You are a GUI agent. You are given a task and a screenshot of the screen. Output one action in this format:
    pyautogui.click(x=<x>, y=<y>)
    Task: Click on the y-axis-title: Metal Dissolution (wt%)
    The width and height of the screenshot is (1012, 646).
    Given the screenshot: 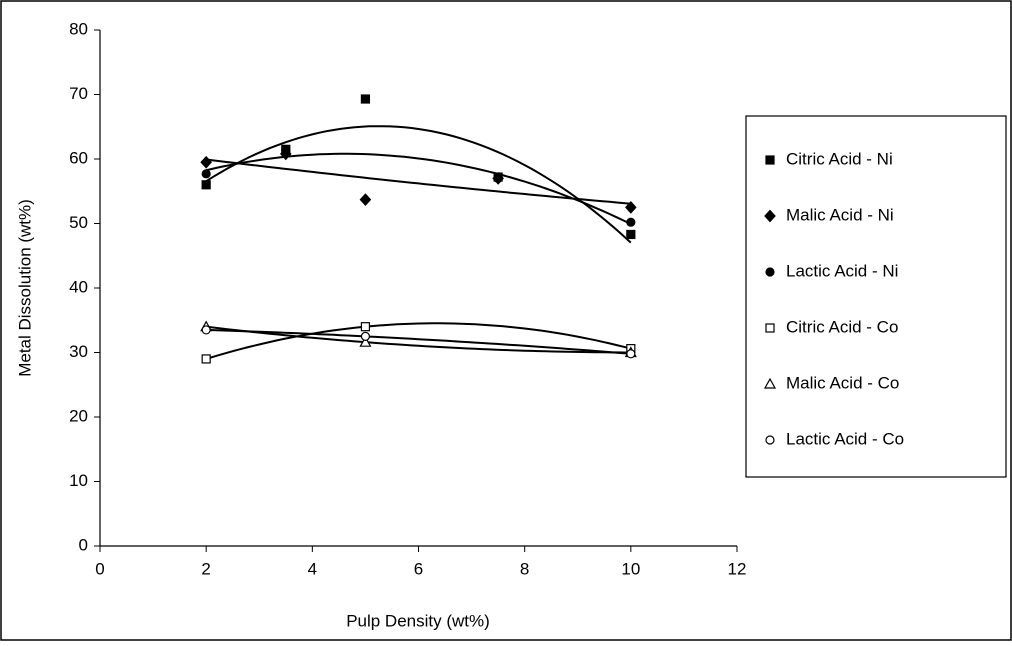 What is the action you would take?
    pyautogui.click(x=24, y=288)
    